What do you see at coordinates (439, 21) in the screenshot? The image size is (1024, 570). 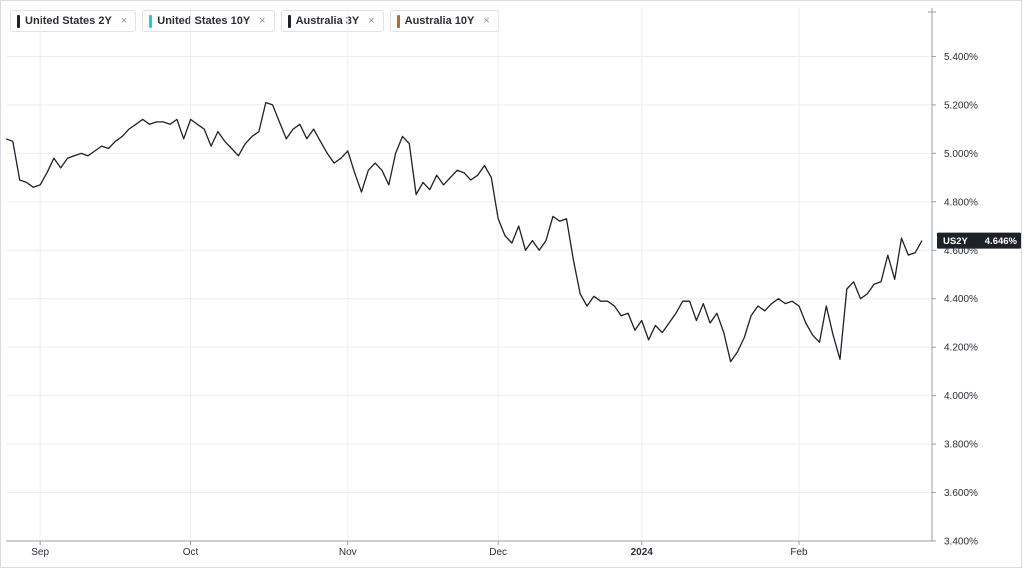 I see `legend-chip-label: Australia 10Y` at bounding box center [439, 21].